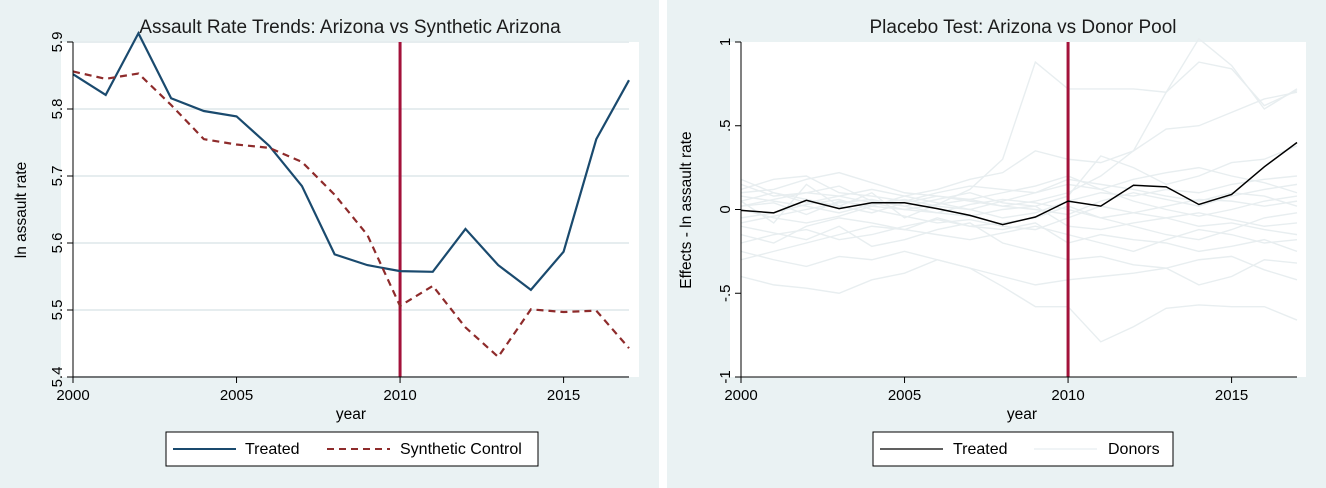 This screenshot has height=488, width=1326. I want to click on treated-line, so click(1019, 183).